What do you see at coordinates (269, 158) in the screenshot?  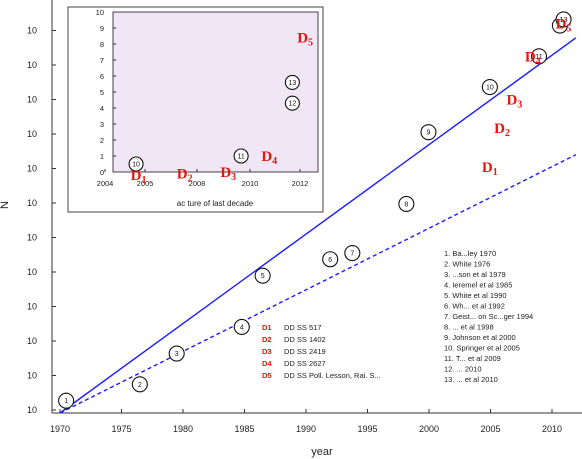 I see `inset-d-label: D4` at bounding box center [269, 158].